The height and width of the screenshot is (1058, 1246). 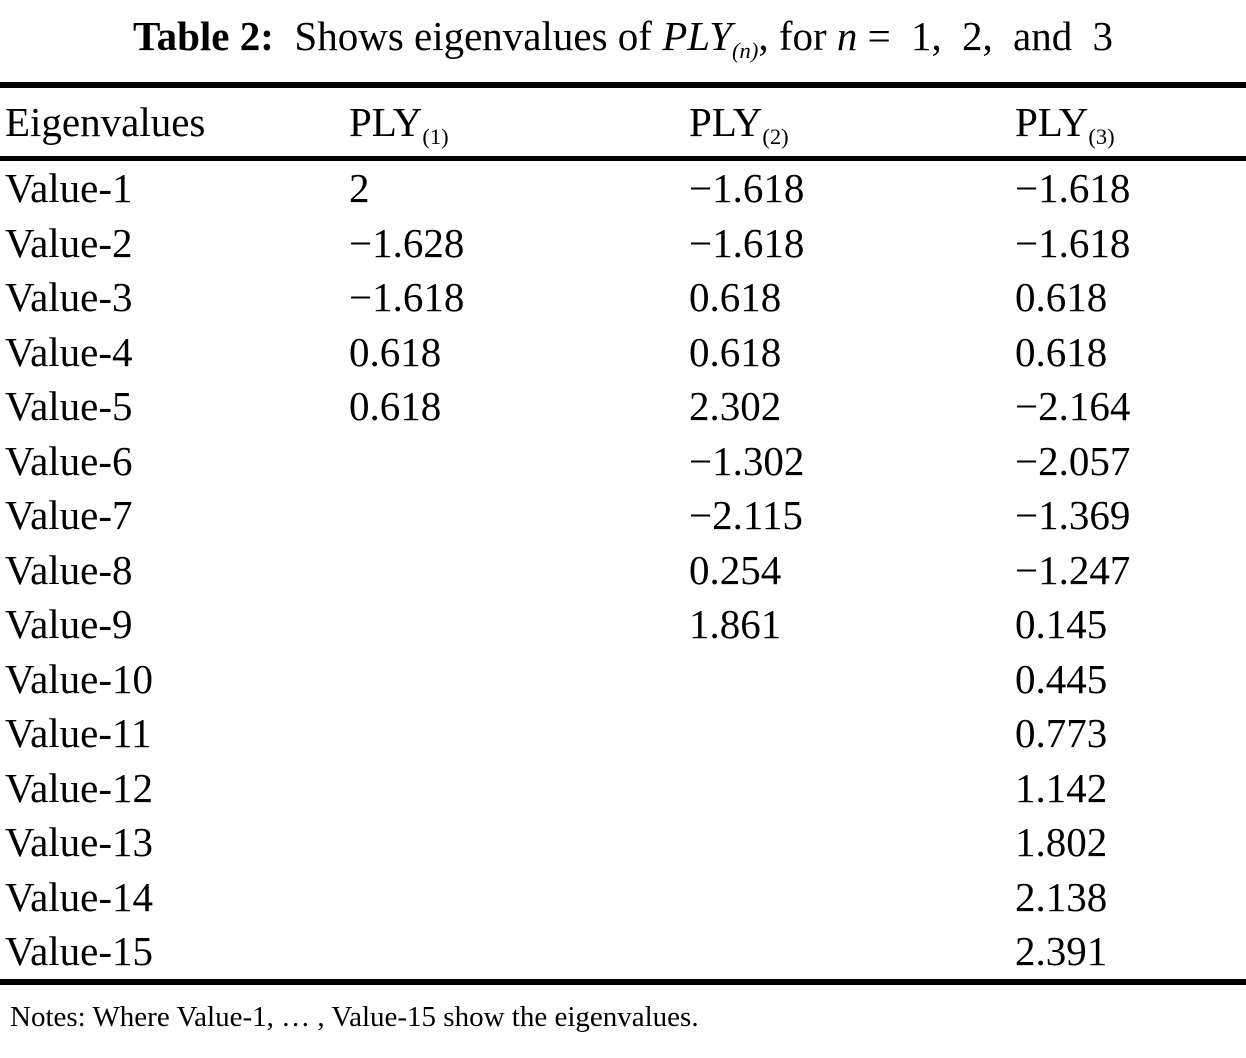 I want to click on table-caption-text-before: Shows eigenvalues of, so click(x=473, y=36).